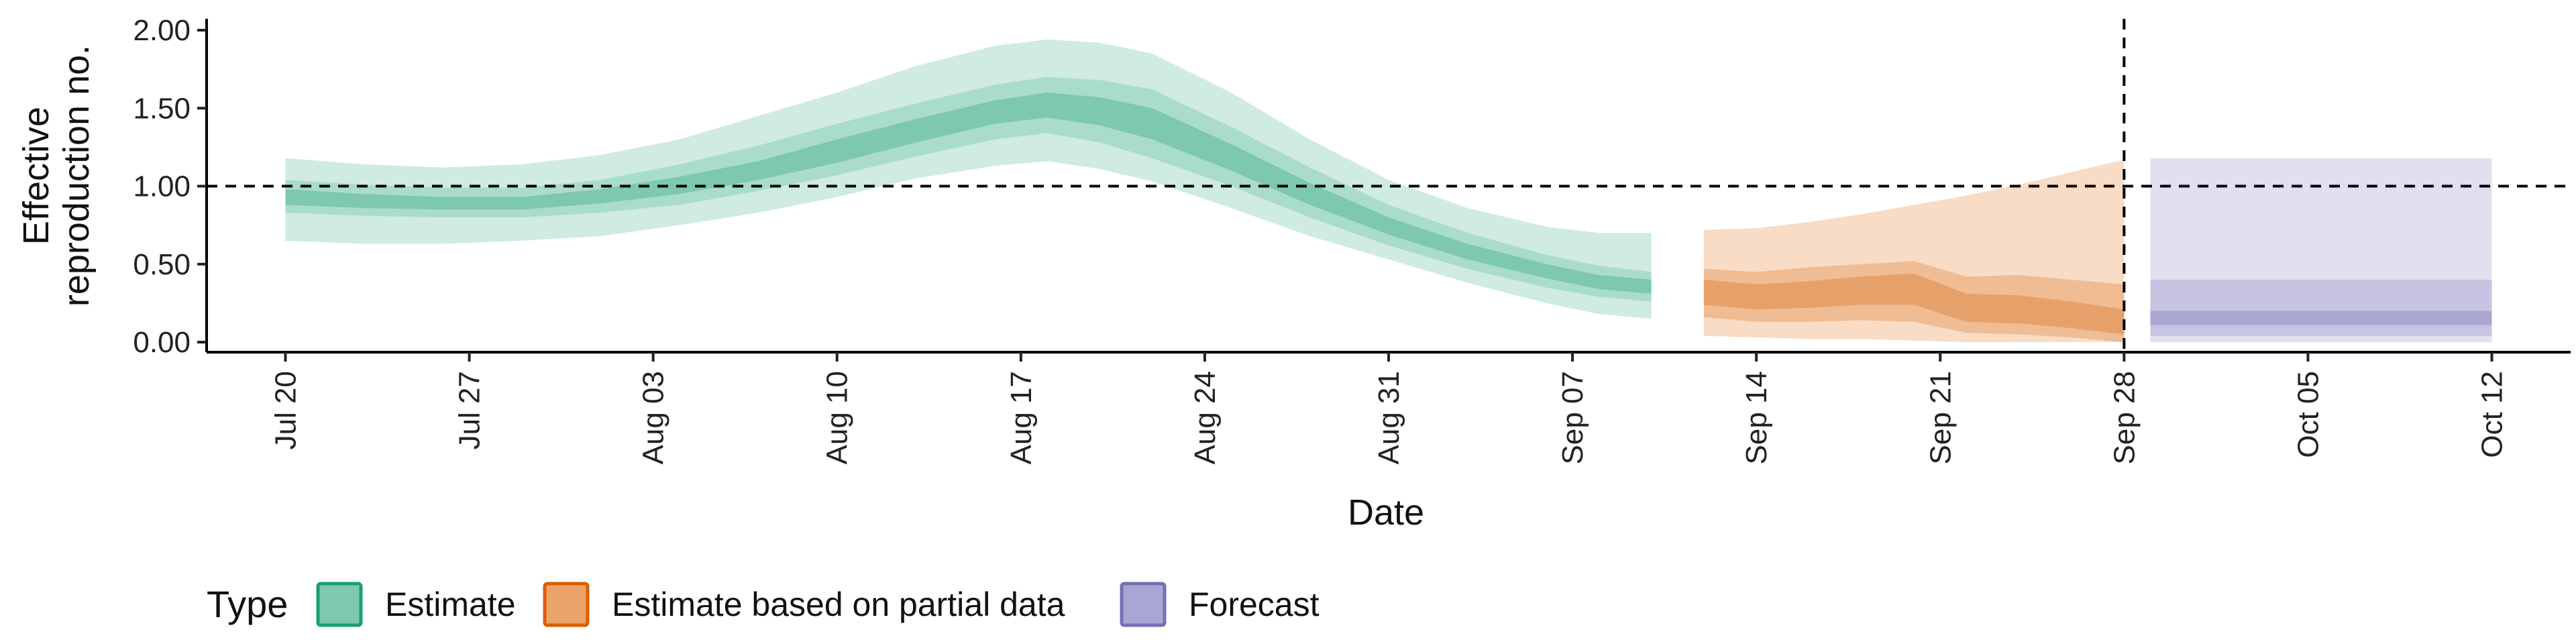 This screenshot has width=2576, height=644. Describe the element at coordinates (653, 417) in the screenshot. I see `x-tick-label: Aug 03` at that location.